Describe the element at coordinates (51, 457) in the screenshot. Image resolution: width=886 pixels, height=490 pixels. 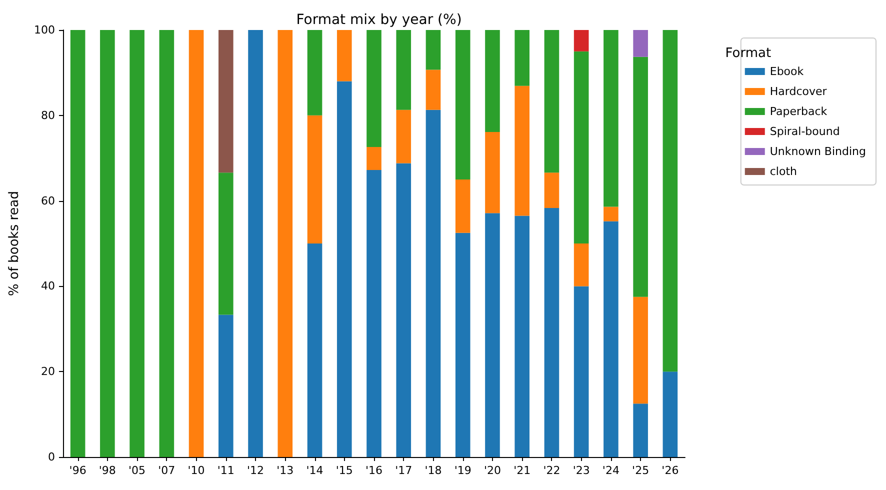
I see `y-tick-label: 0` at that location.